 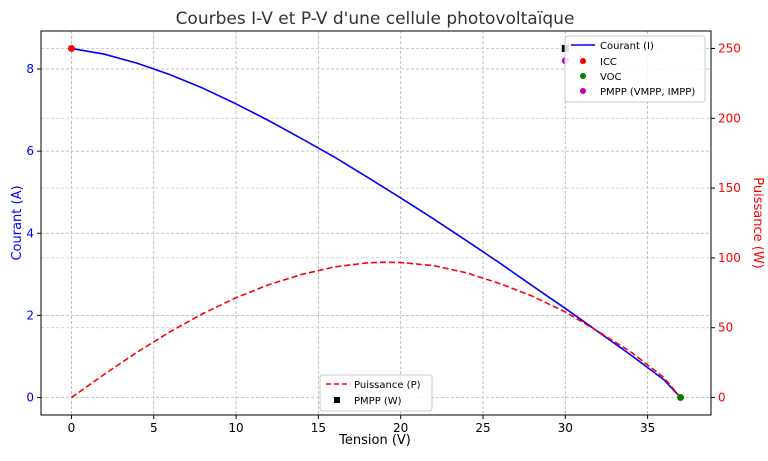 I want to click on legend-pmpp-label: PMPP (VMPP, IMPP), so click(x=647, y=92).